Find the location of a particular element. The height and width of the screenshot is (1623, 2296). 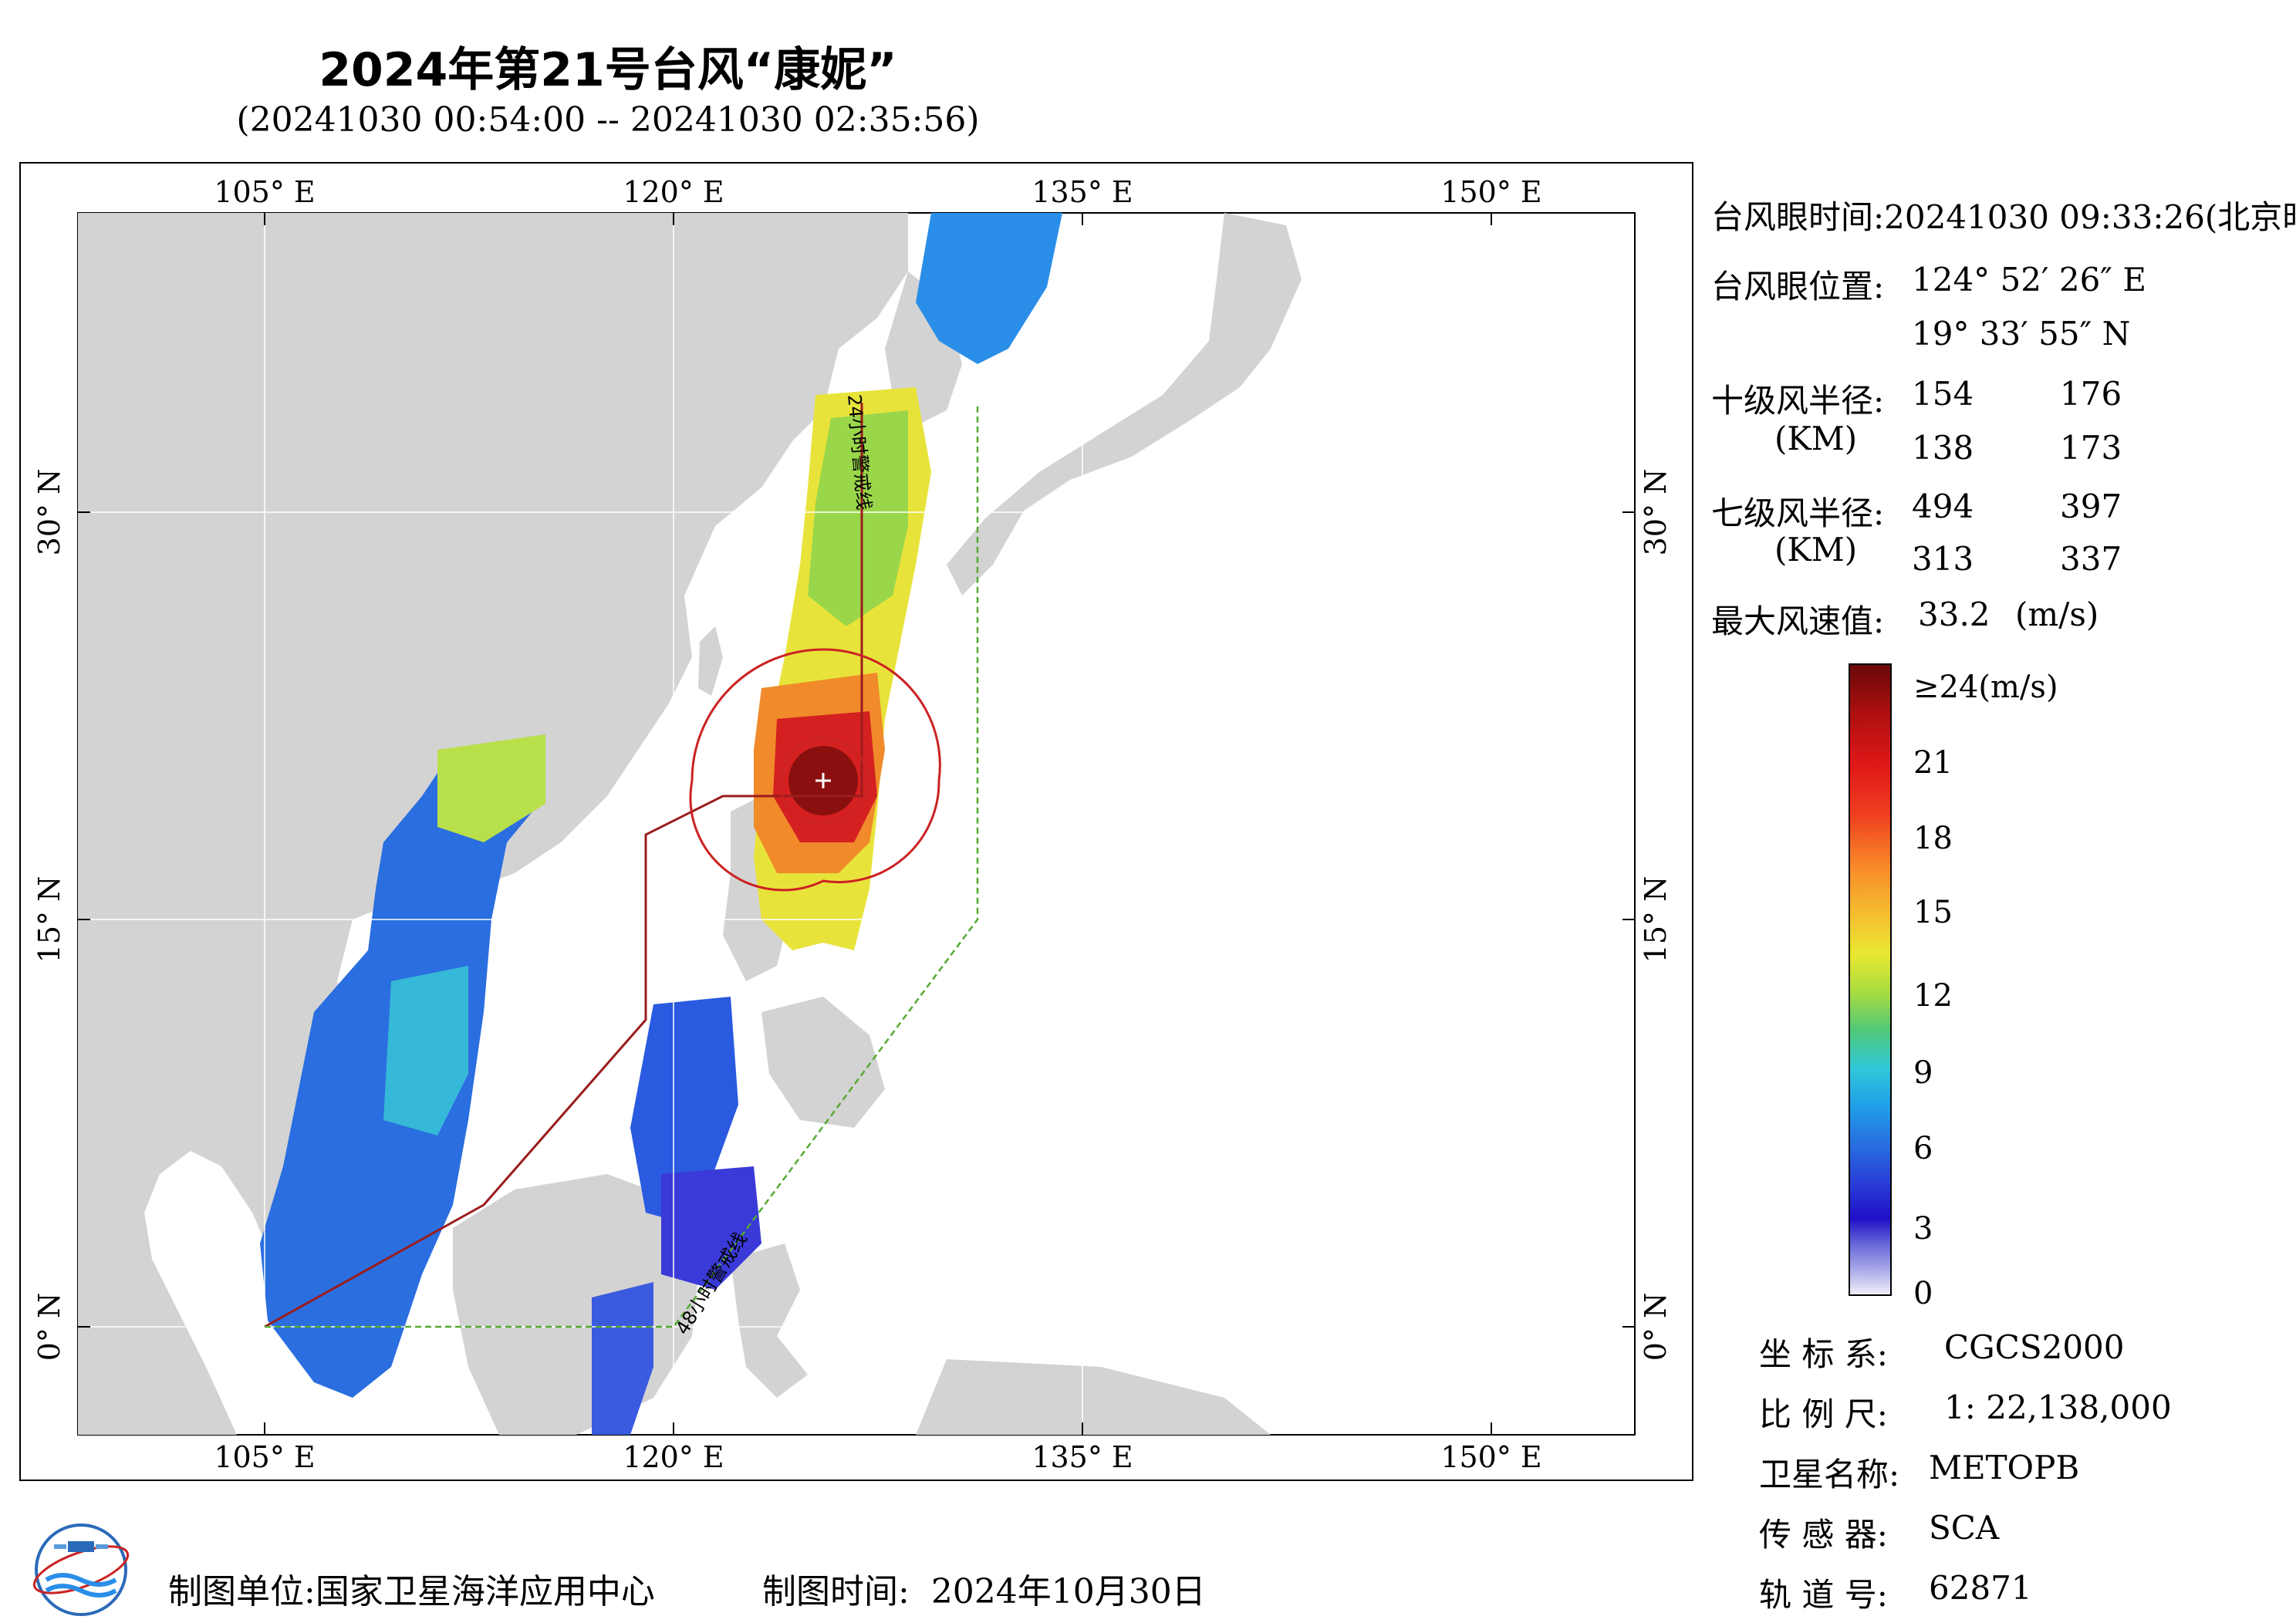

max-wind-value: 33.2 is located at coordinates (1954, 614).